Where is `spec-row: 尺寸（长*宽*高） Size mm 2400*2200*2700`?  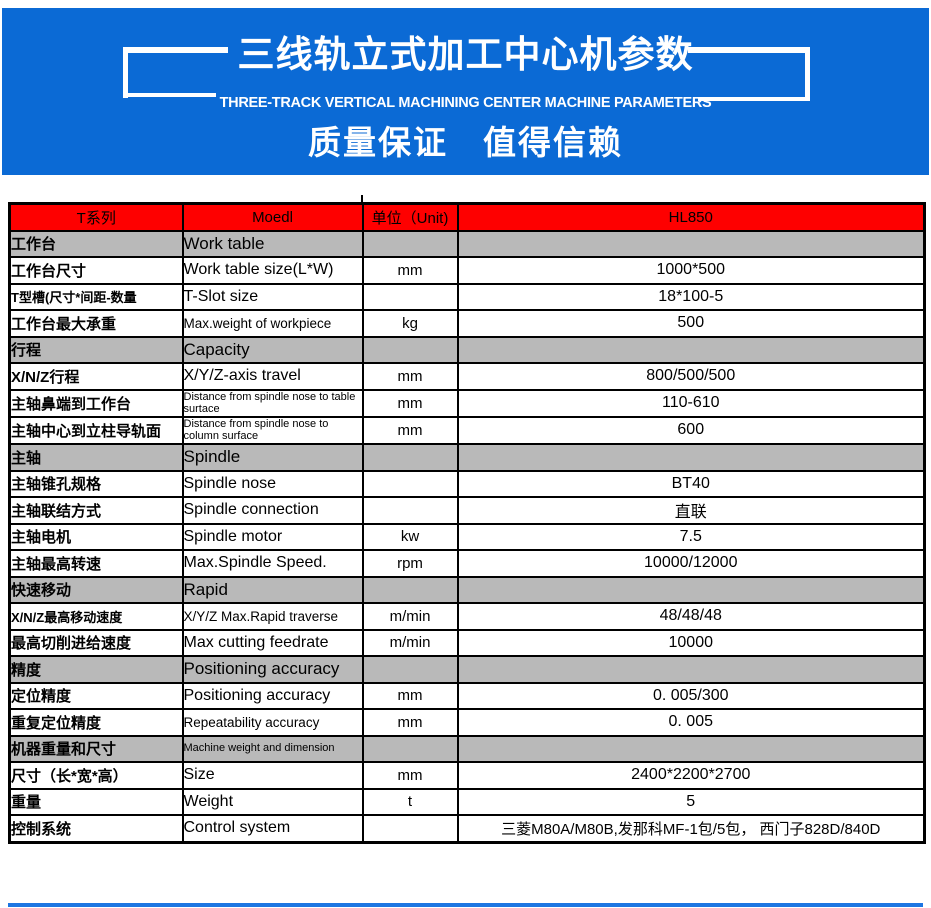
spec-row: 尺寸（长*宽*高） Size mm 2400*2200*2700 is located at coordinates (467, 775).